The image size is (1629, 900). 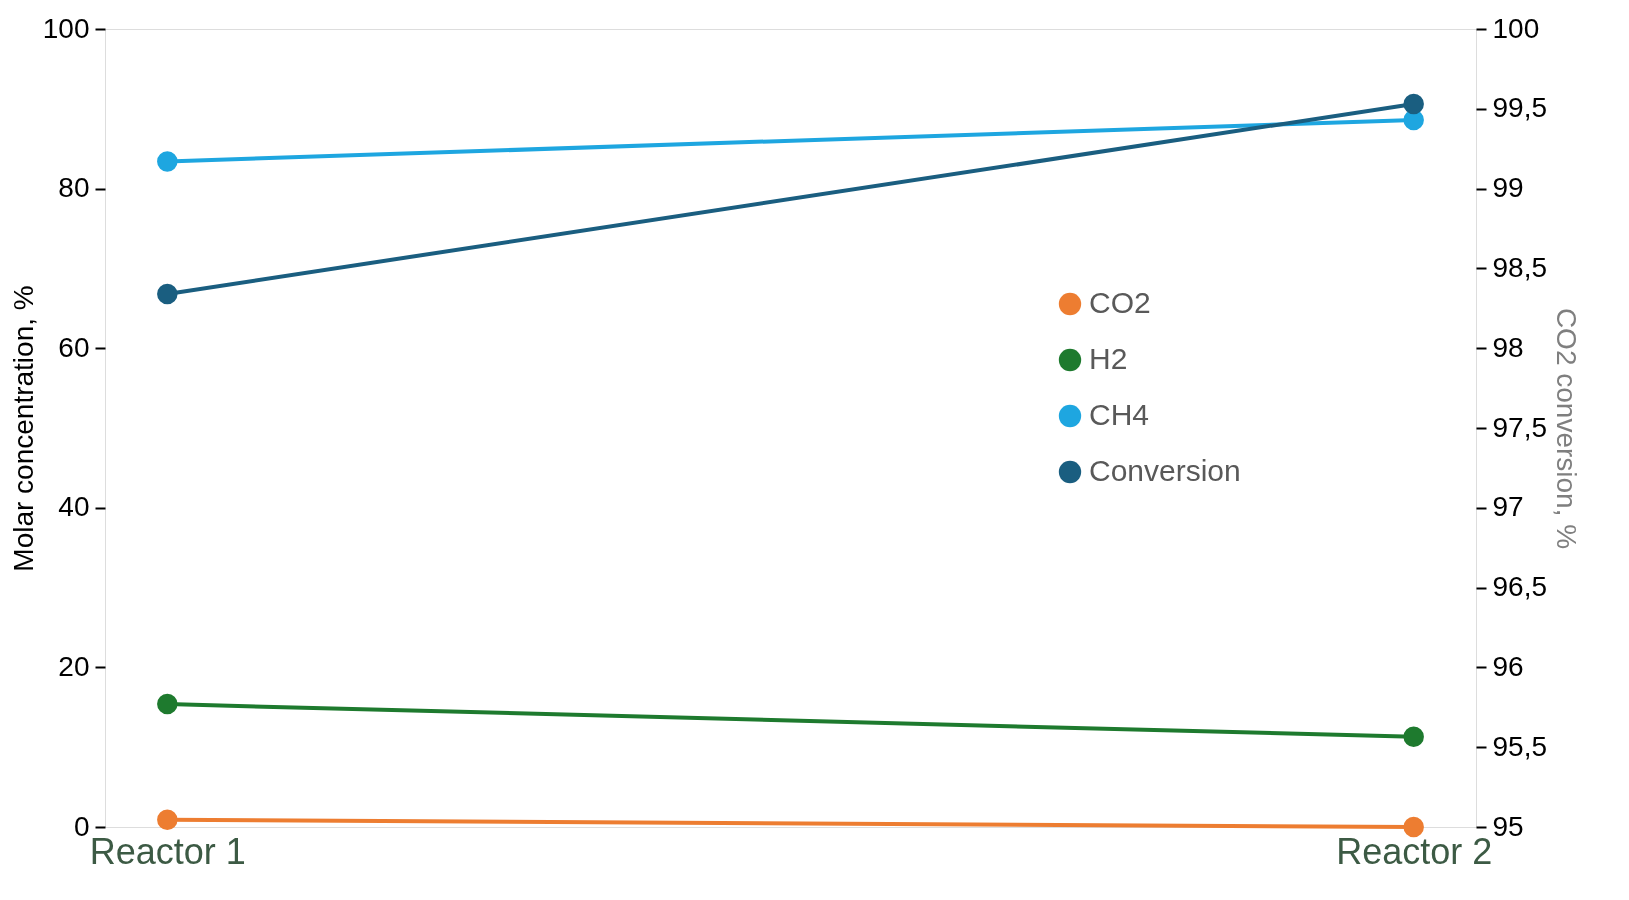 I want to click on y-tick-label: 40, so click(x=74, y=507).